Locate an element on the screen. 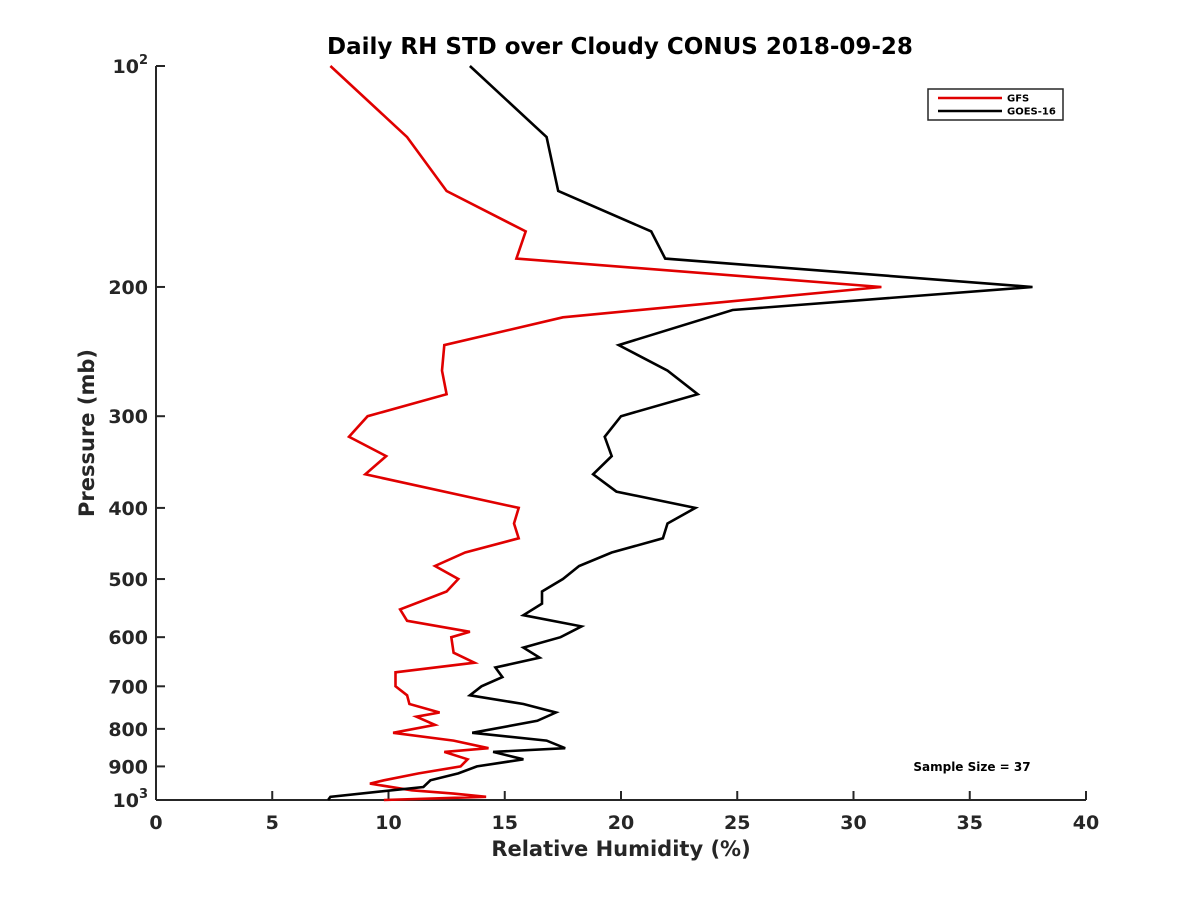  sample-size-annotation: Sample Size = 37 is located at coordinates (971, 767).